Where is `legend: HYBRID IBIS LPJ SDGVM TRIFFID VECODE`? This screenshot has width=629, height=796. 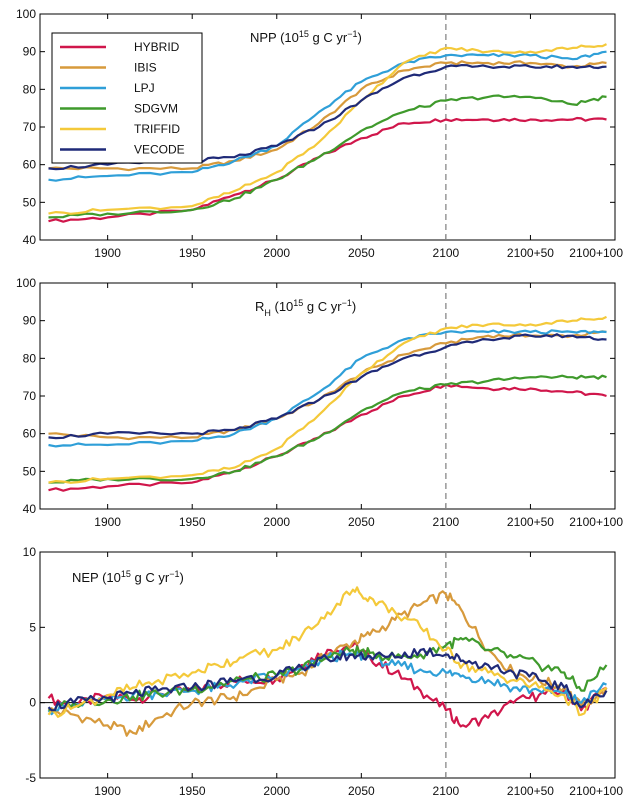
legend: HYBRID IBIS LPJ SDGVM TRIFFID VECODE is located at coordinates (127, 98).